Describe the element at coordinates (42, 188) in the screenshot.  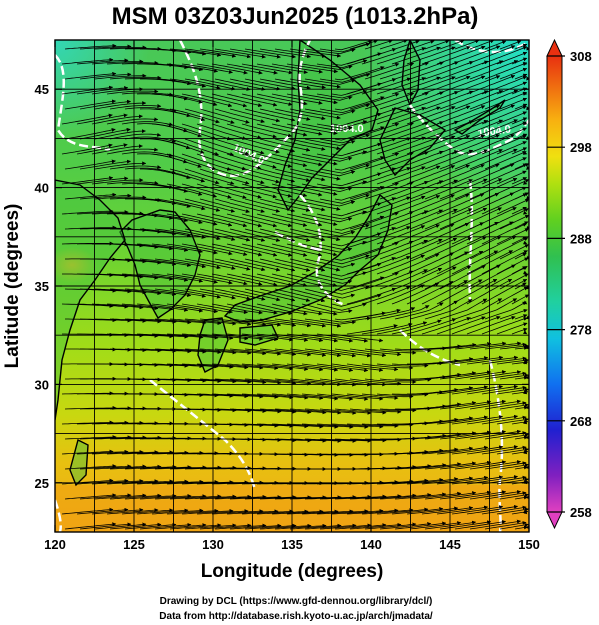
I see `y-tick-label: 40` at that location.